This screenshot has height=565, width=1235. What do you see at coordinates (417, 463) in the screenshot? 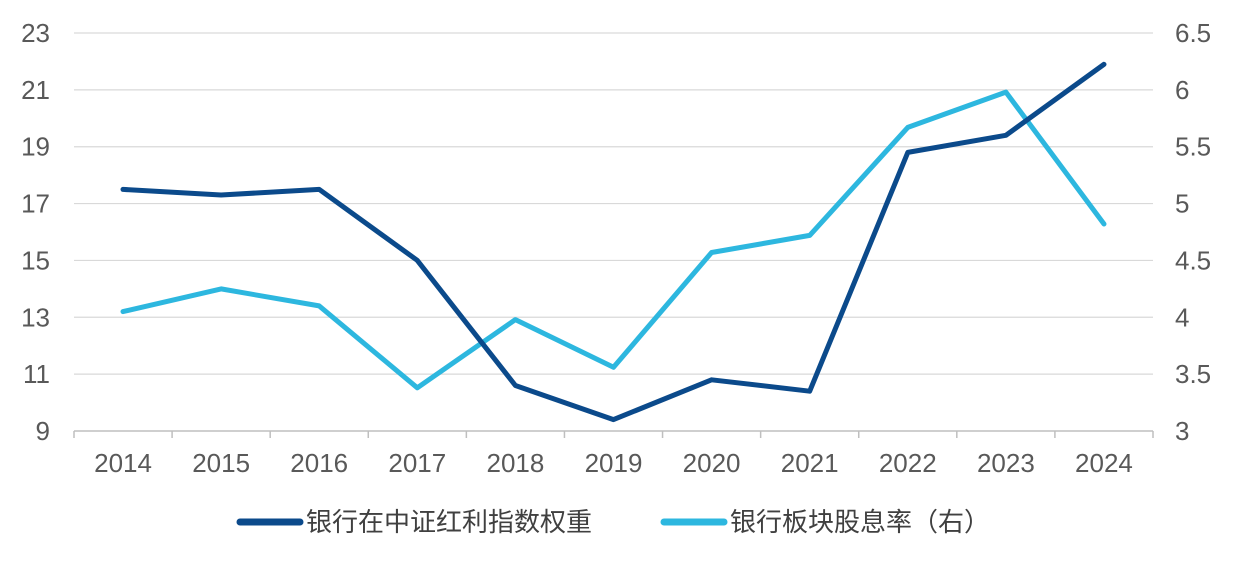
I see `x-axis-tick-label: 2017` at bounding box center [417, 463].